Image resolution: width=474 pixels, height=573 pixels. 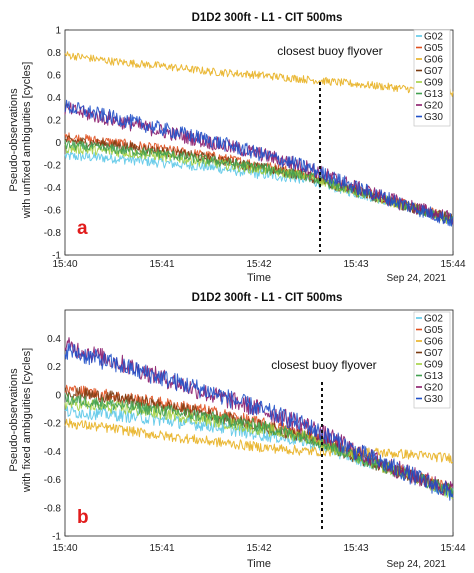 What do you see at coordinates (323, 365) in the screenshot?
I see `flyover-annotation-b: closest buoy flyover` at bounding box center [323, 365].